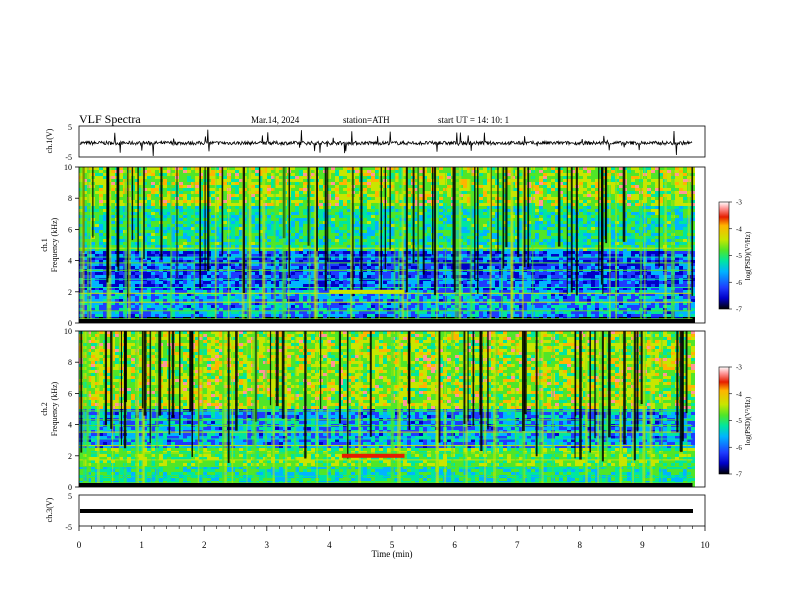 The image size is (792, 612). What do you see at coordinates (275, 120) in the screenshot?
I see `date-label: Mar.14, 2024` at bounding box center [275, 120].